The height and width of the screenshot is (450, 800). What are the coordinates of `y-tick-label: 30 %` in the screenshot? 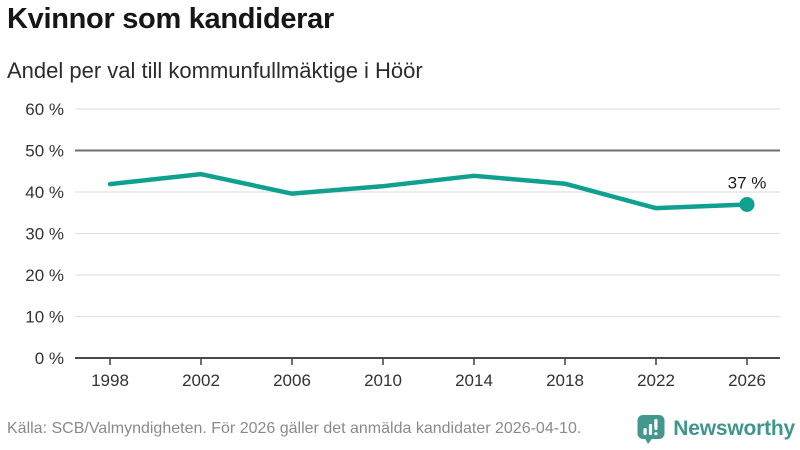 It's located at (44, 234).